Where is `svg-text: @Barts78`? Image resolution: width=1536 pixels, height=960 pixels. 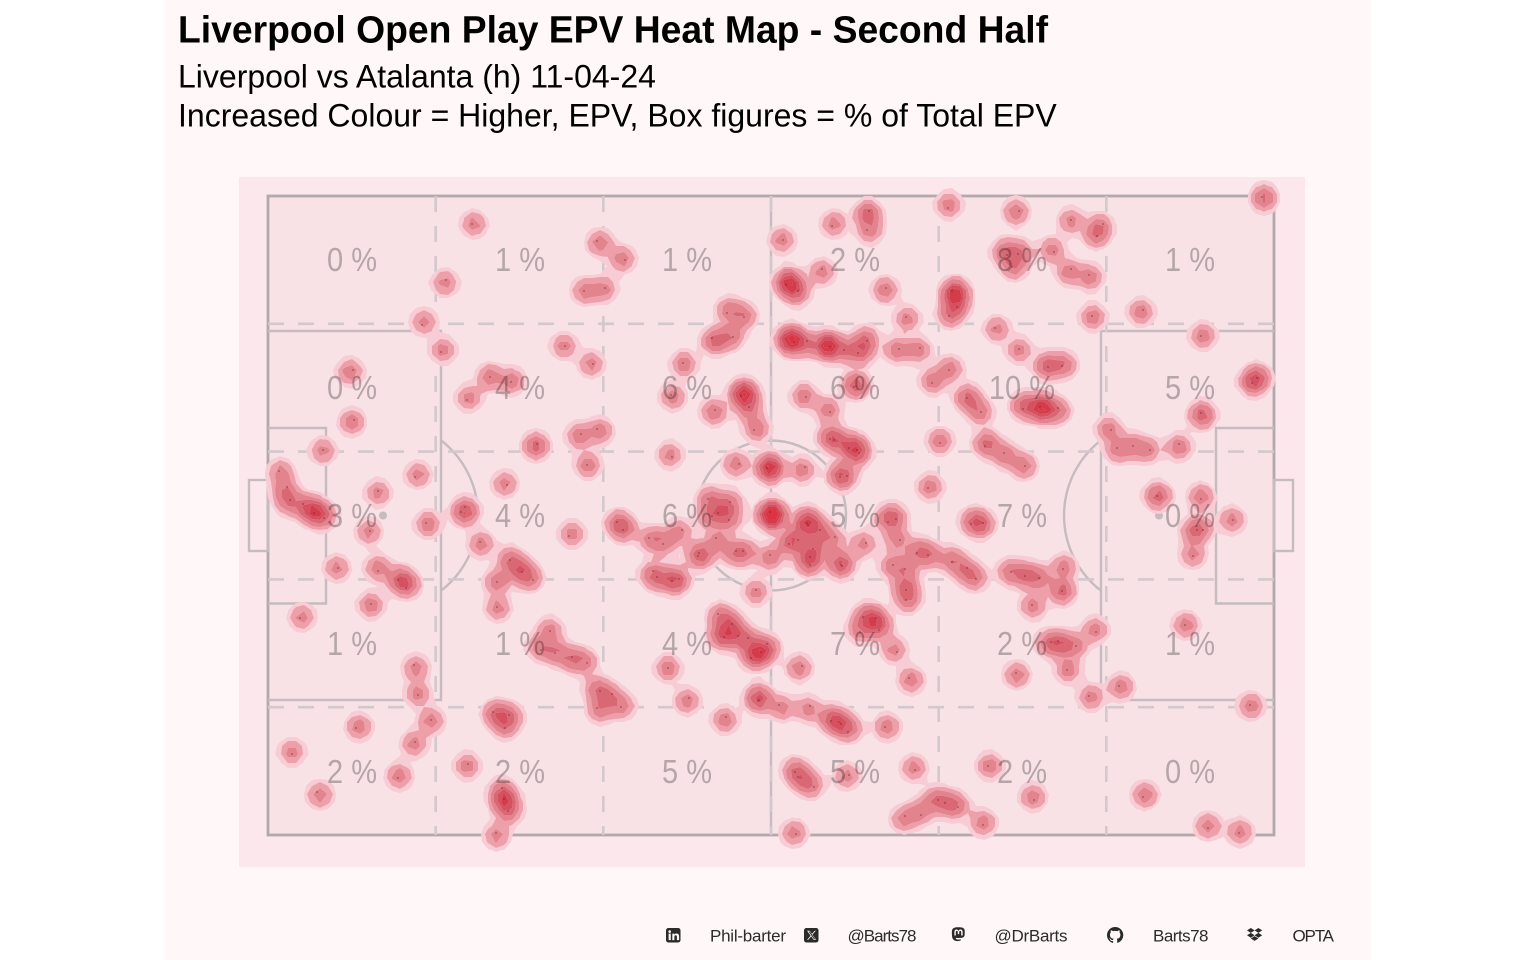 svg-text: @Barts78 is located at coordinates (882, 936).